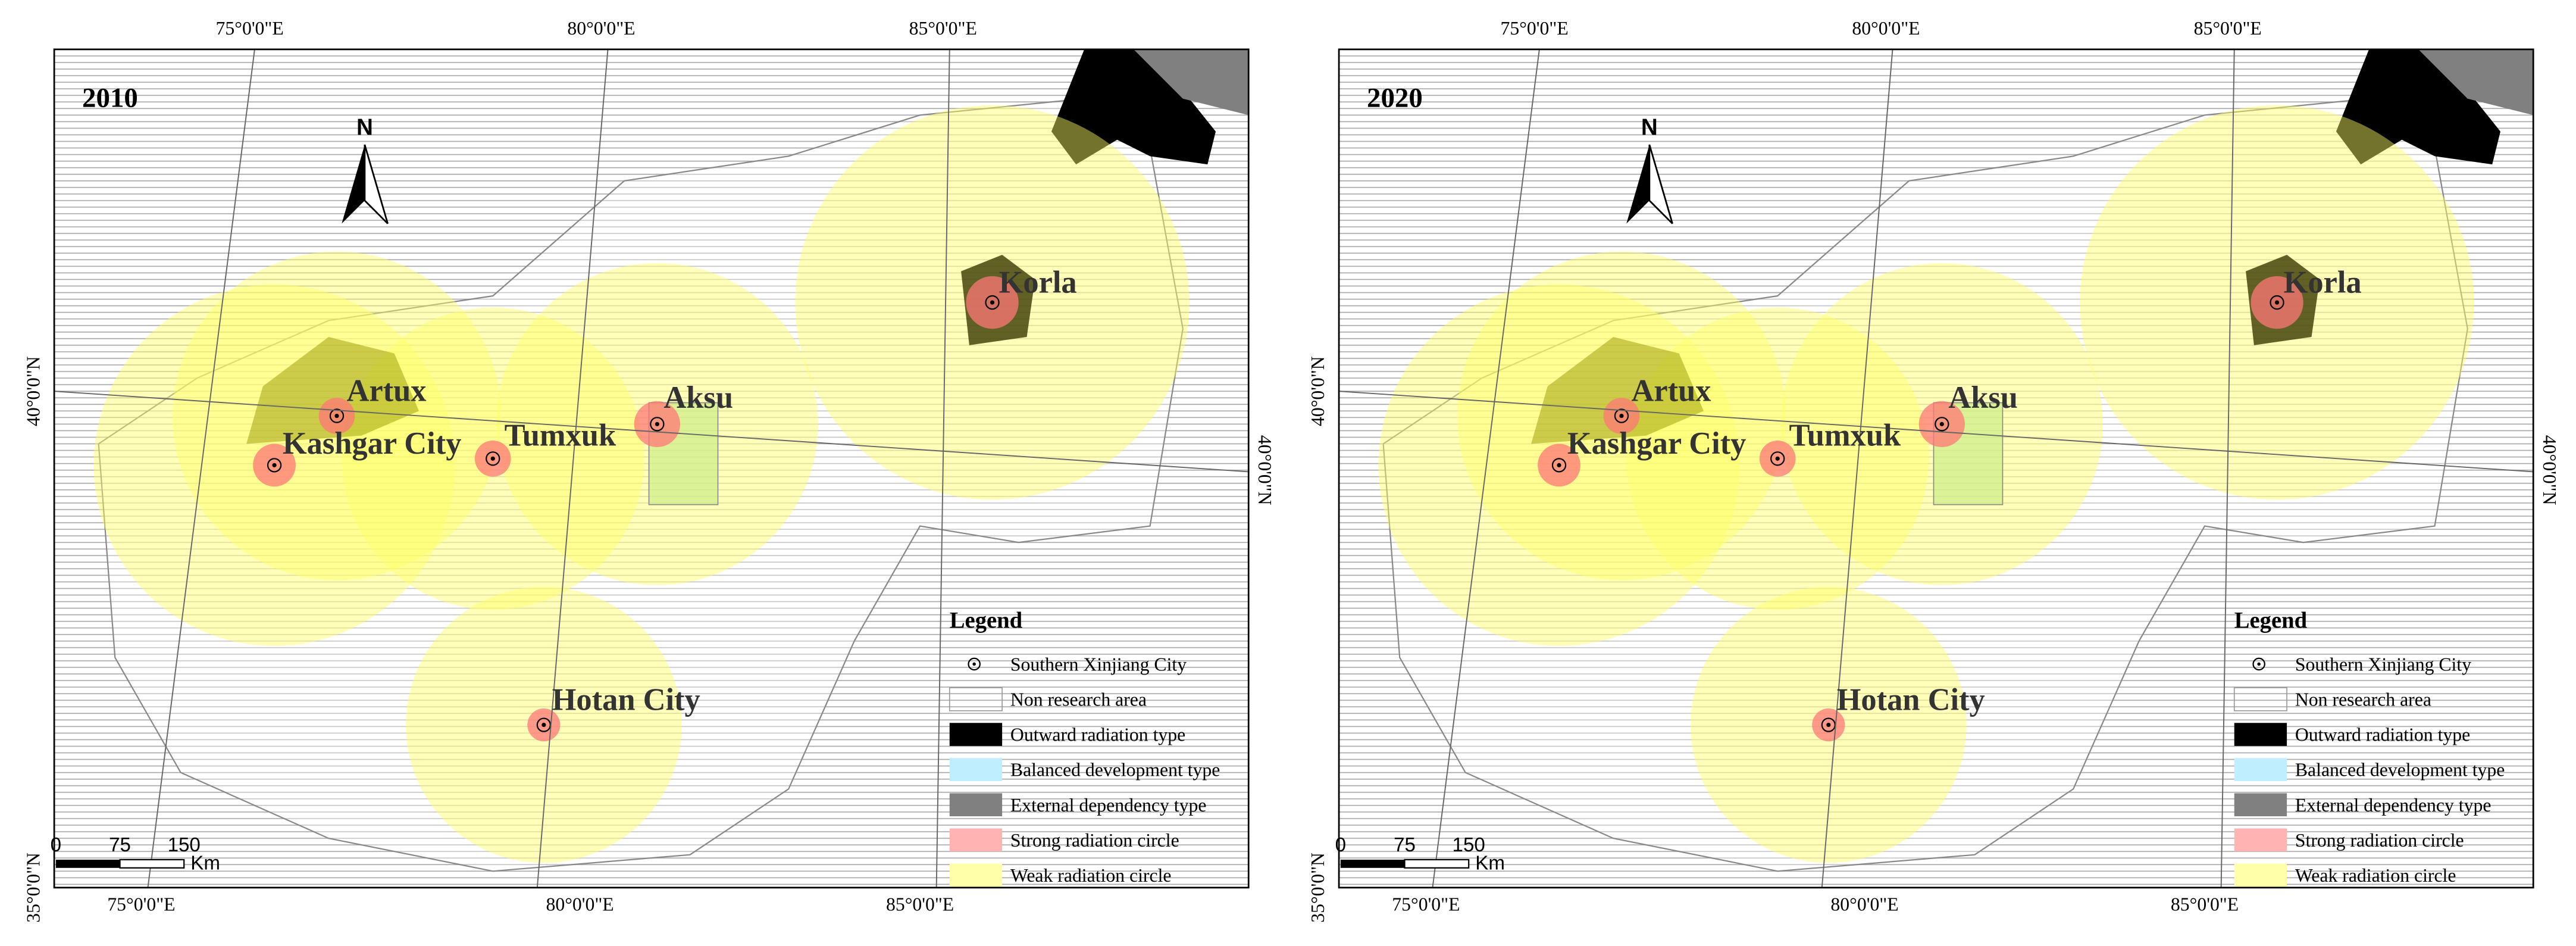  What do you see at coordinates (2375, 875) in the screenshot?
I see `legend-label: Weak radiation circle` at bounding box center [2375, 875].